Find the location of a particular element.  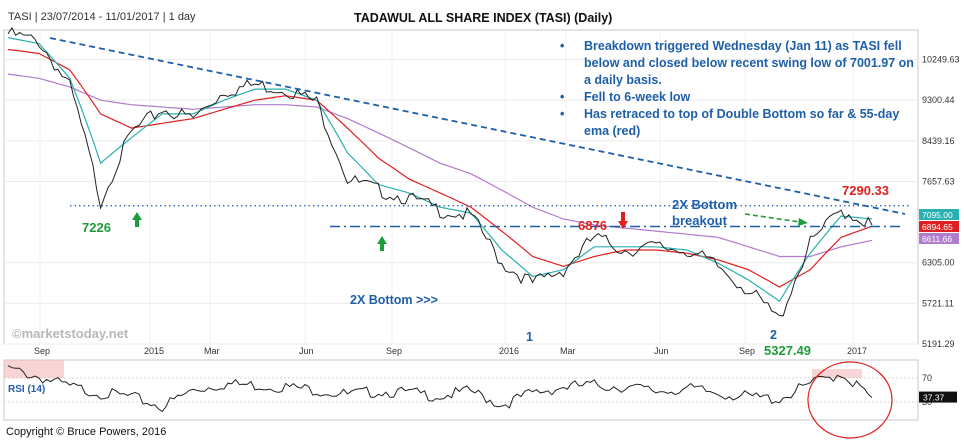

double-bottom-label: 2X Bottom >>> is located at coordinates (394, 300).